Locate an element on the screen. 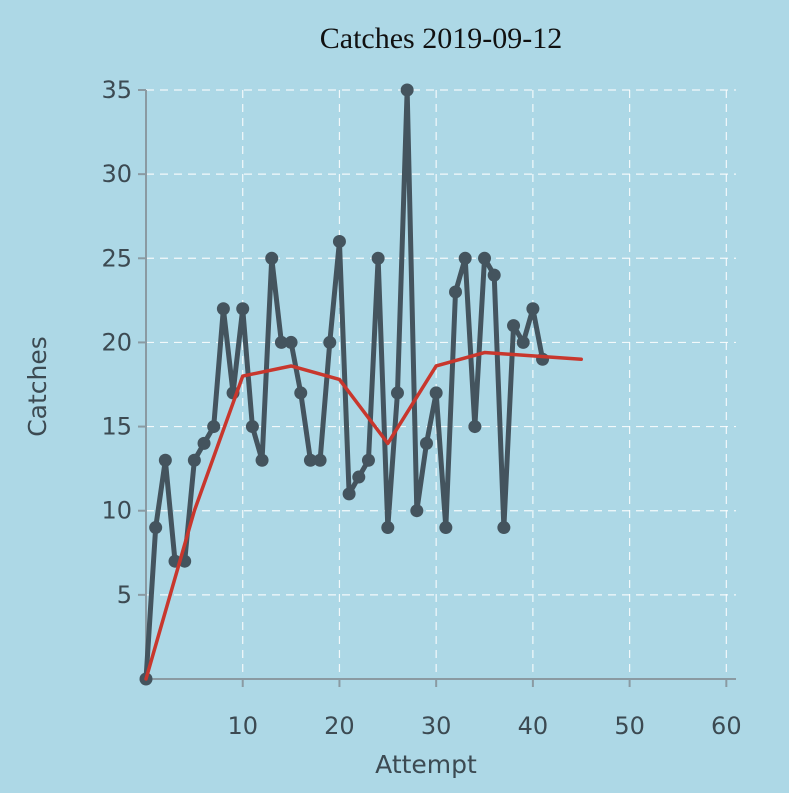  y-tick-label: 5 is located at coordinates (124, 595).